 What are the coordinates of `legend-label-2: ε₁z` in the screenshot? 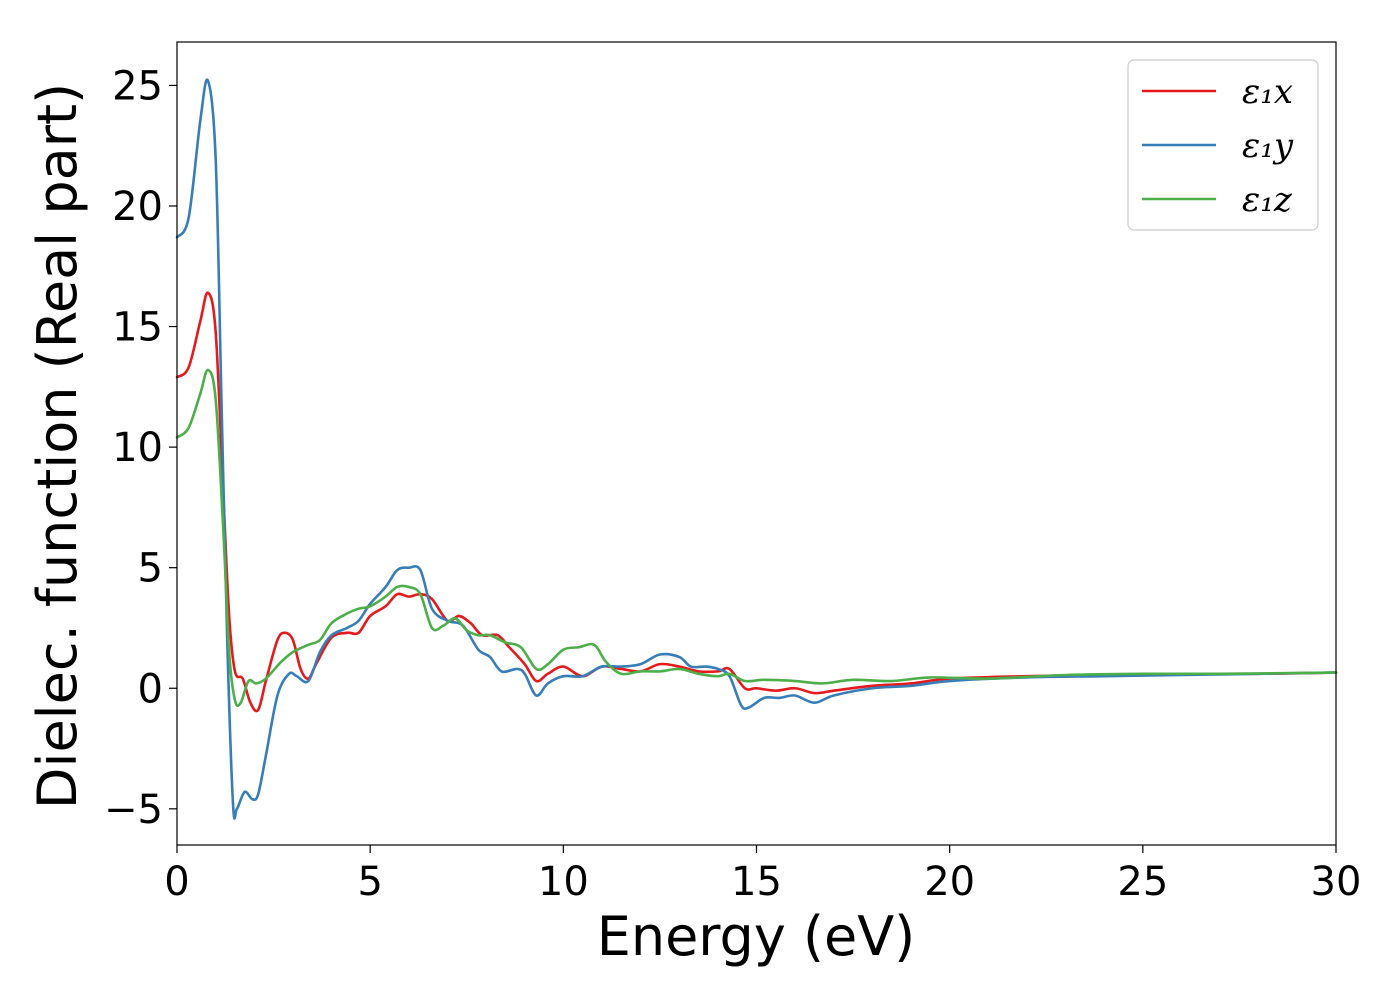 It's located at (1267, 200).